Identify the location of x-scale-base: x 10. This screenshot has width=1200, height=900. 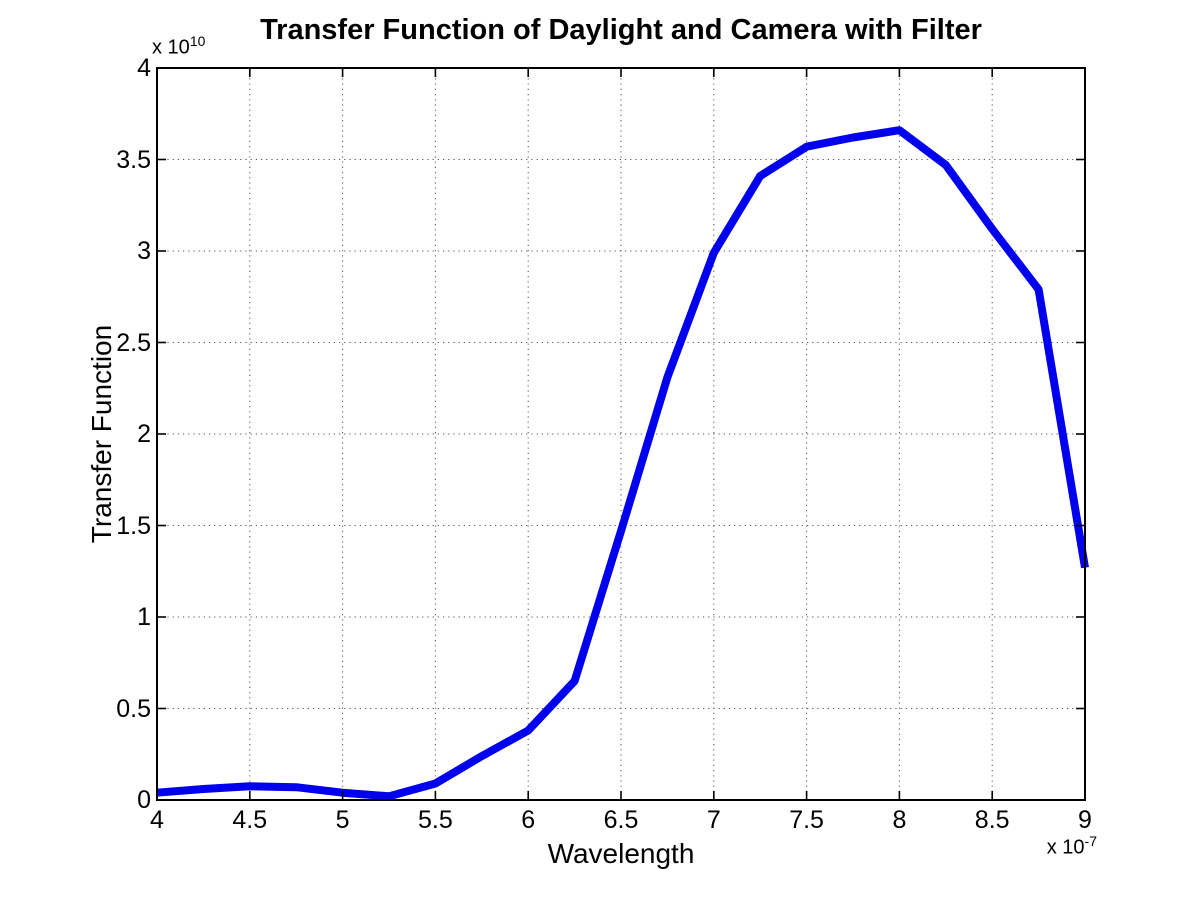
(1065, 847).